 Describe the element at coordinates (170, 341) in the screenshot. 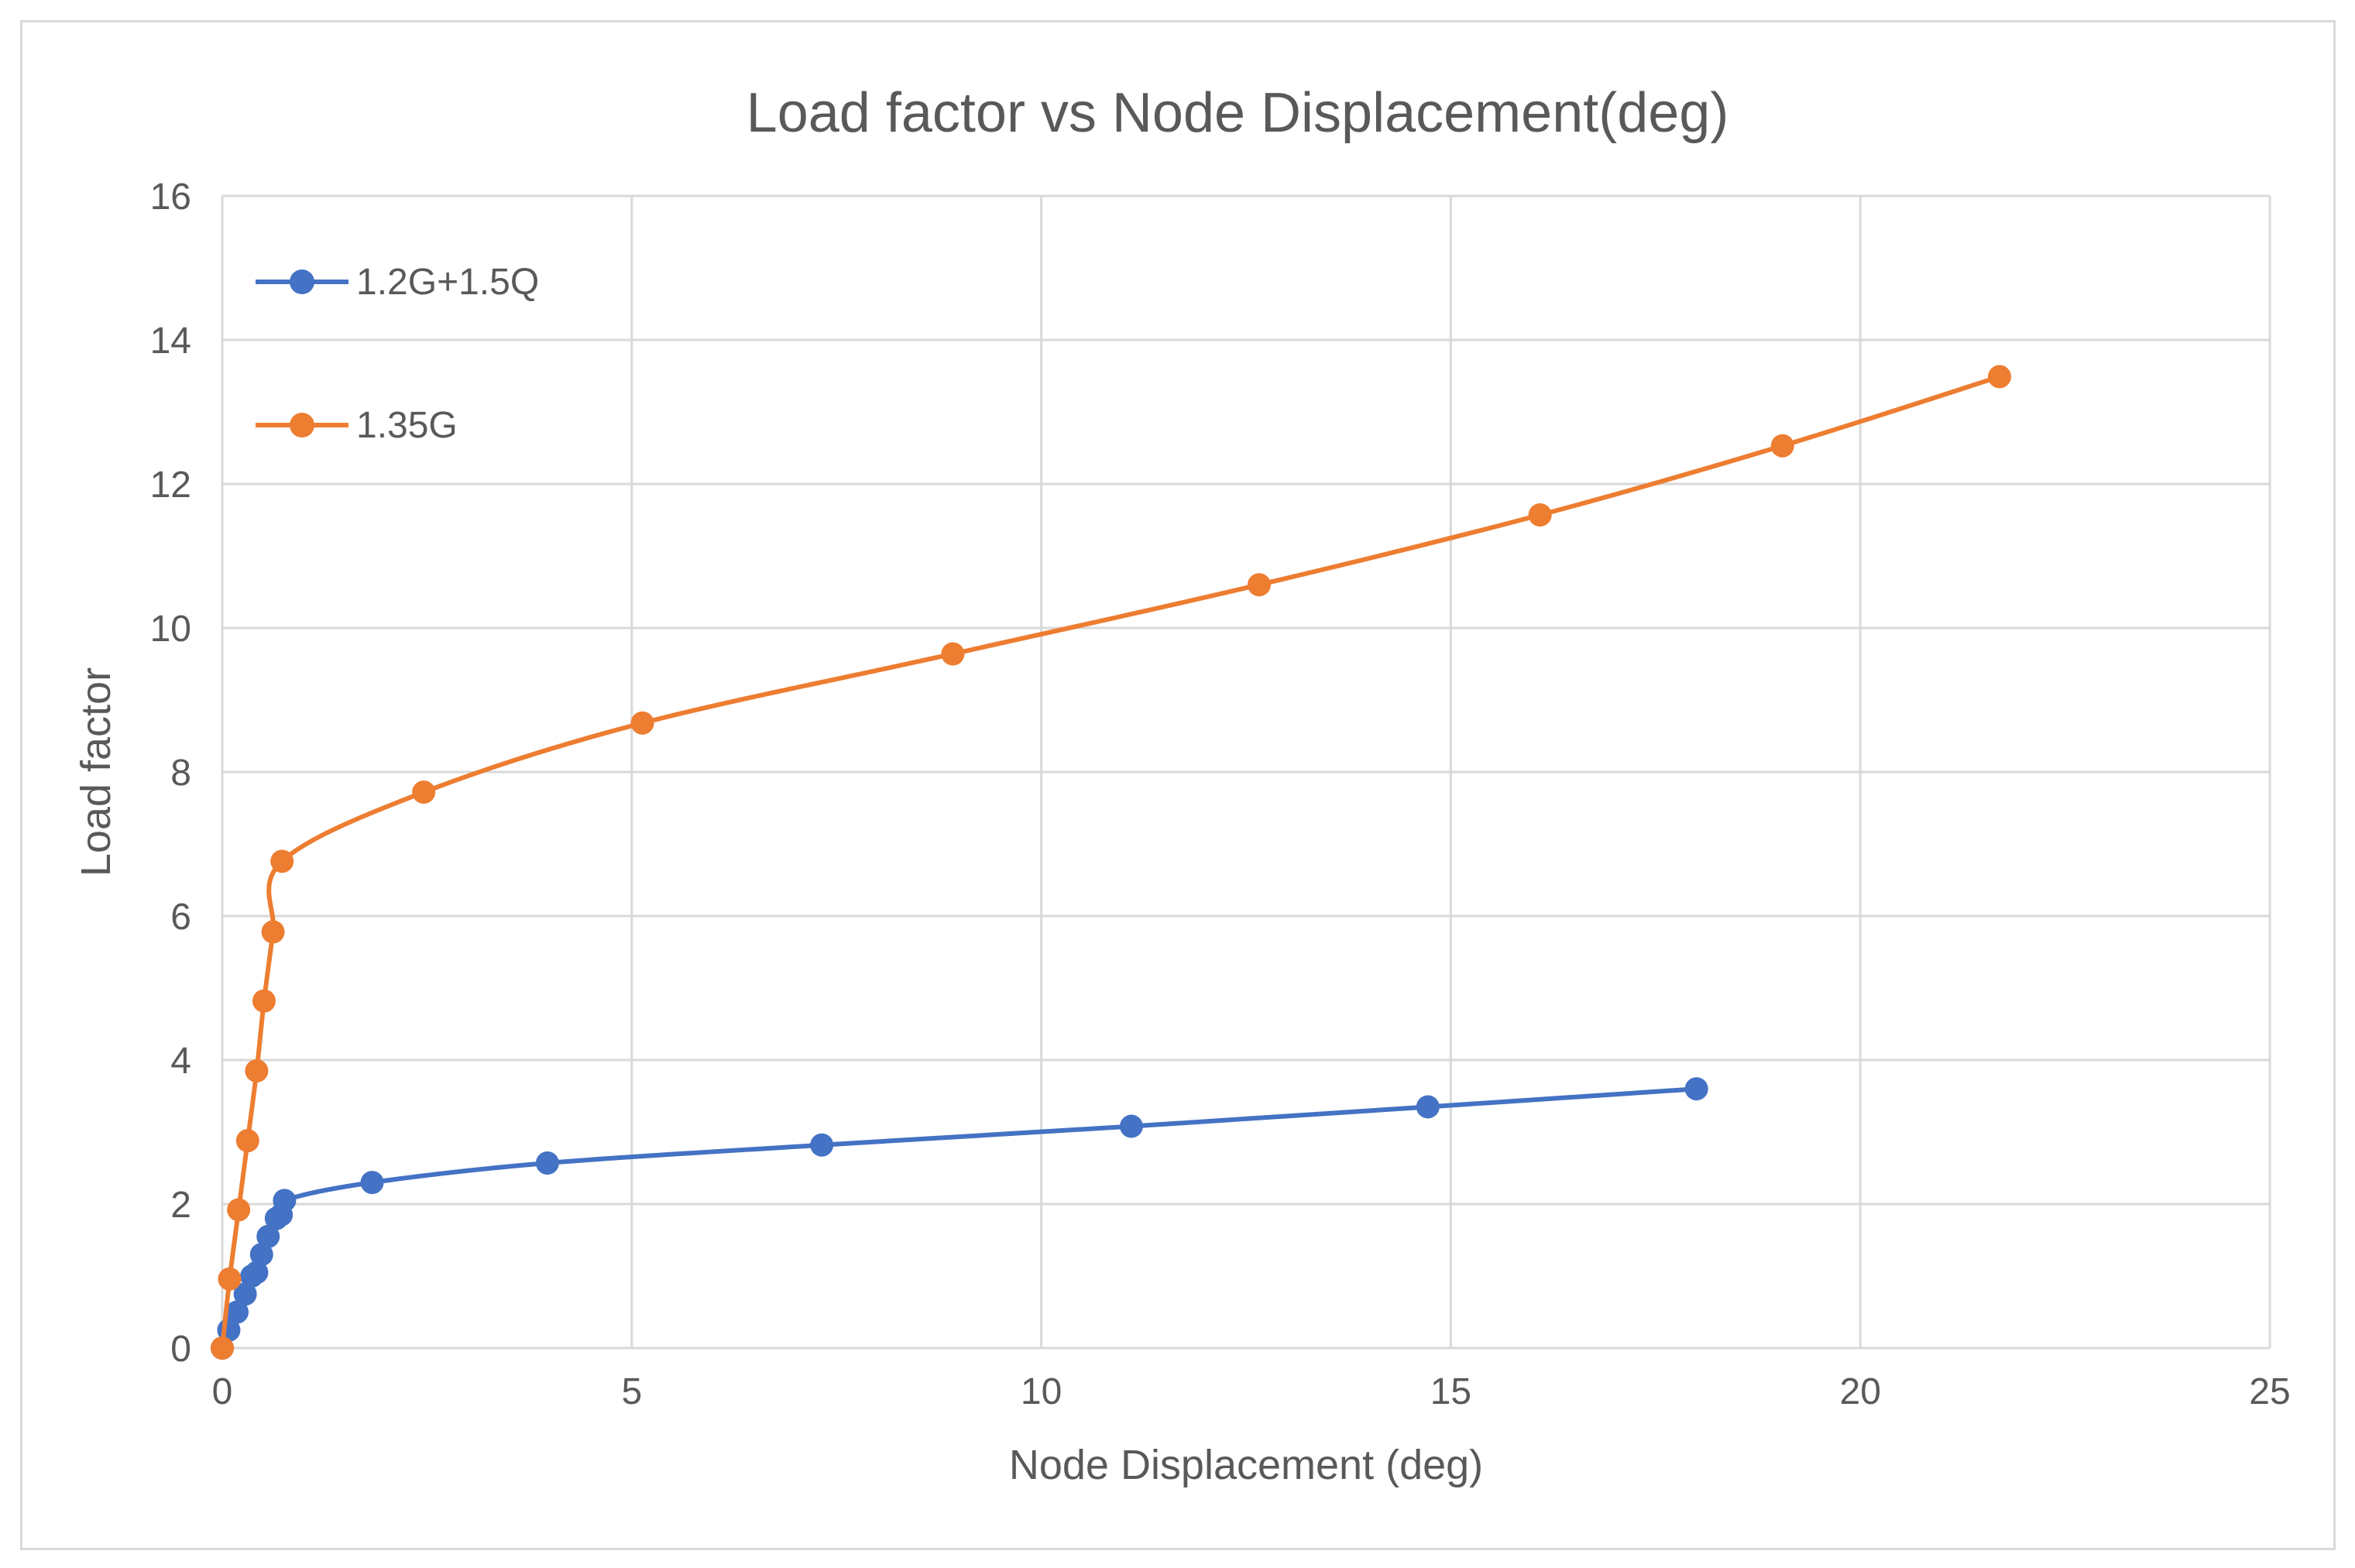

I see `y-tick-label-14: 14` at that location.